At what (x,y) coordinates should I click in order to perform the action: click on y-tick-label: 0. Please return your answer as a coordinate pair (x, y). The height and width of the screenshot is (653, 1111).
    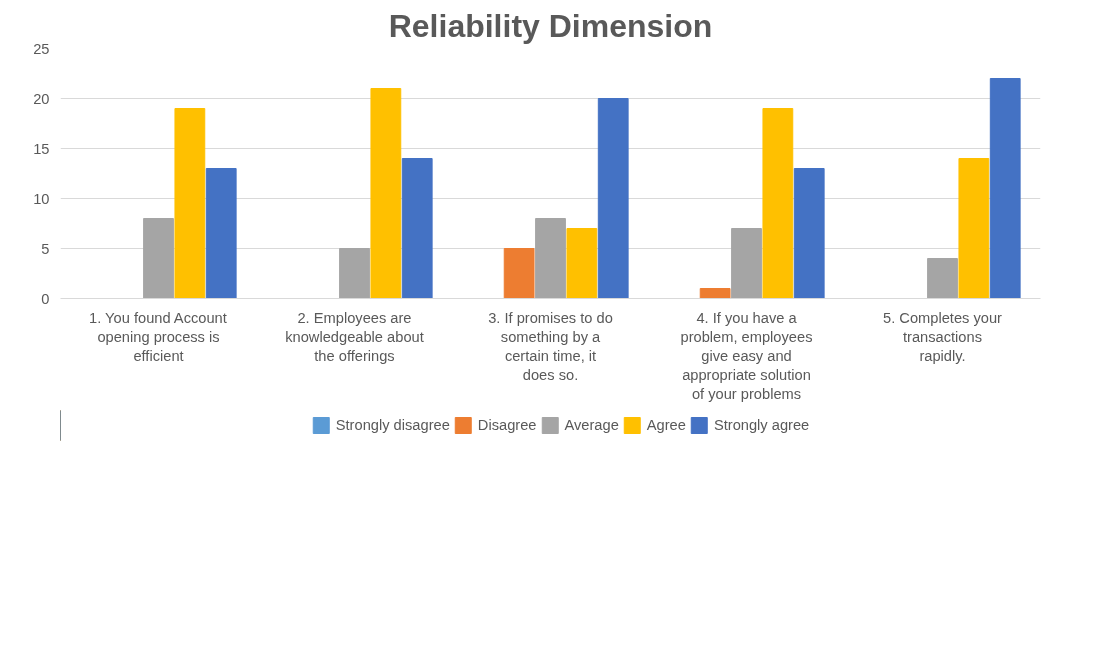
    Looking at the image, I should click on (45, 298).